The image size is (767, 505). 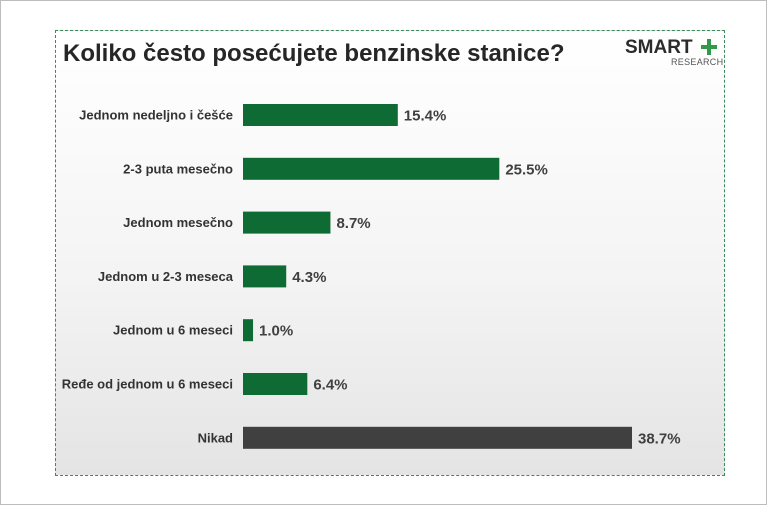 What do you see at coordinates (178, 222) in the screenshot?
I see `category-label: Jednom mesečno` at bounding box center [178, 222].